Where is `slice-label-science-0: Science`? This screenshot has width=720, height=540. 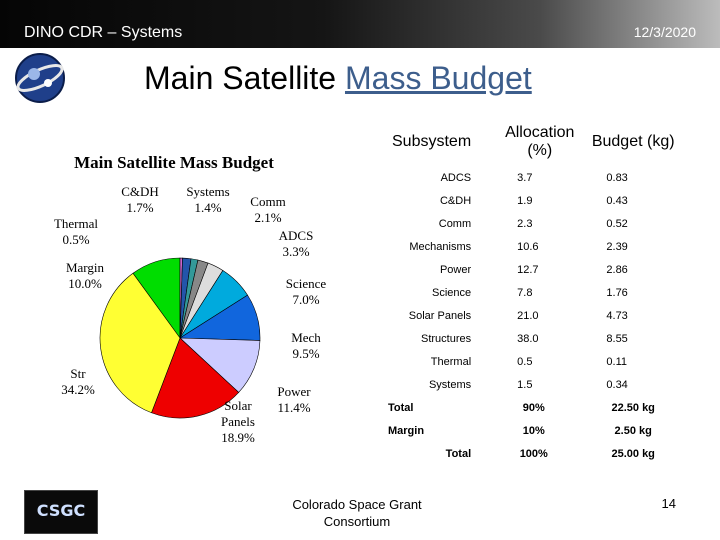
slice-label-science-0: Science is located at coordinates (306, 283).